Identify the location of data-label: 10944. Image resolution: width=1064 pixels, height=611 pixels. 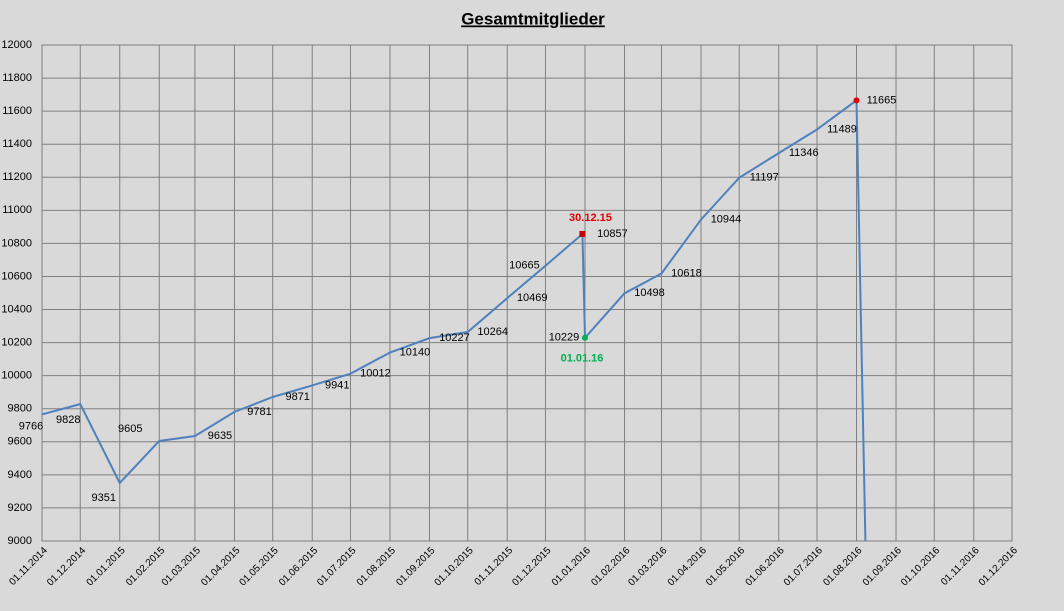
(726, 219).